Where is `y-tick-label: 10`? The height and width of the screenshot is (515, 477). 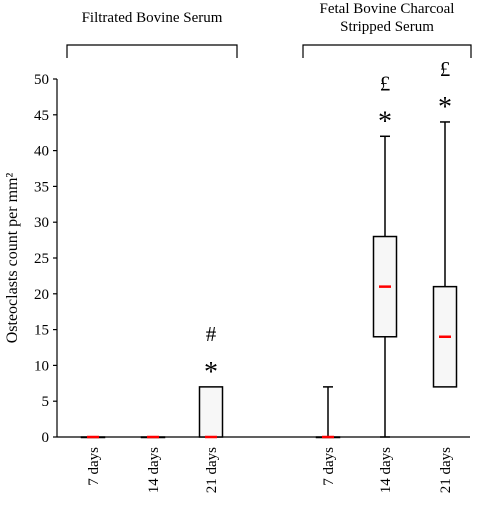 y-tick-label: 10 is located at coordinates (41, 366).